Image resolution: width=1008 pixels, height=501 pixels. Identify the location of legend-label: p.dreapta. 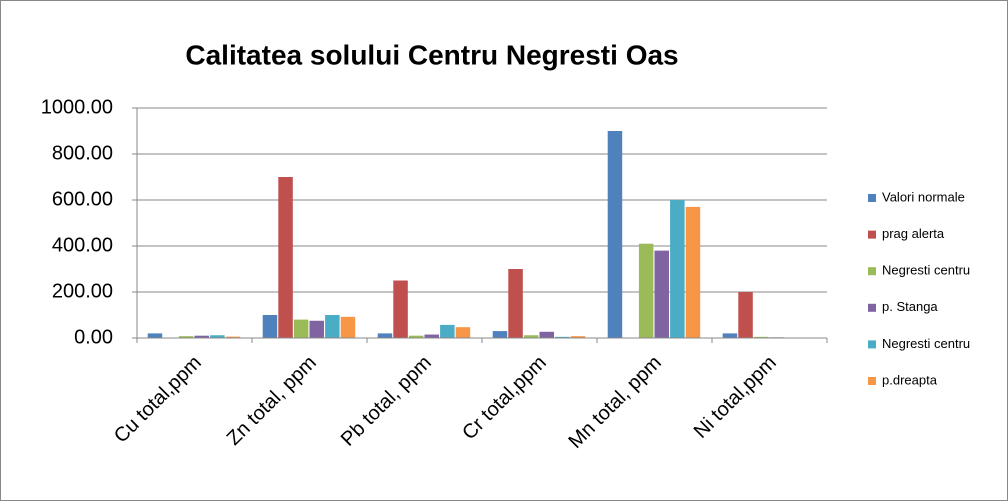
(910, 379).